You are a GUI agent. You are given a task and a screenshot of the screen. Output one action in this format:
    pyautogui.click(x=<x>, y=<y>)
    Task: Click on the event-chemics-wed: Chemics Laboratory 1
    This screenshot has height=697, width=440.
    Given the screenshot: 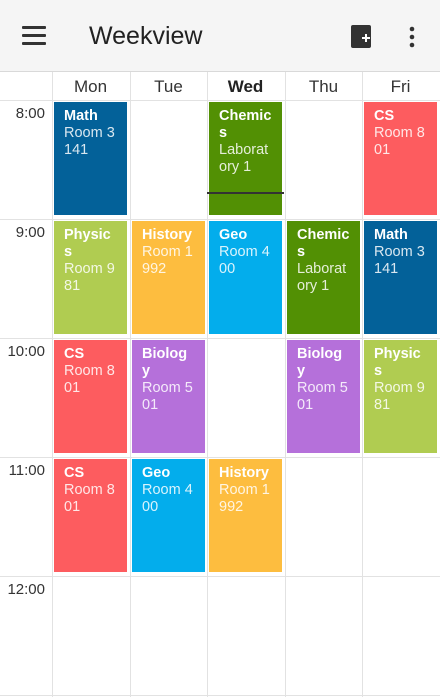 What is the action you would take?
    pyautogui.click(x=245, y=158)
    